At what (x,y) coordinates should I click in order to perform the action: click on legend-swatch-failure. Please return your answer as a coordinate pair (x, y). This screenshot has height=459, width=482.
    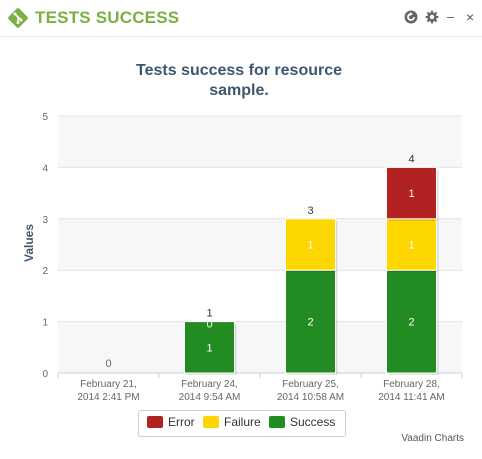
    Looking at the image, I should click on (211, 422).